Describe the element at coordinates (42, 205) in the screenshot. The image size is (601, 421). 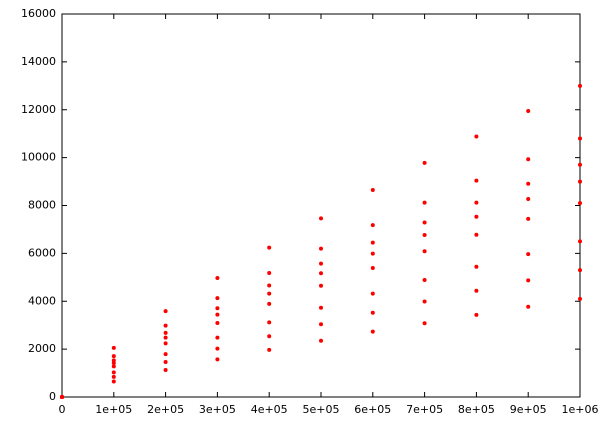
I see `y-tick-label: 8000` at that location.